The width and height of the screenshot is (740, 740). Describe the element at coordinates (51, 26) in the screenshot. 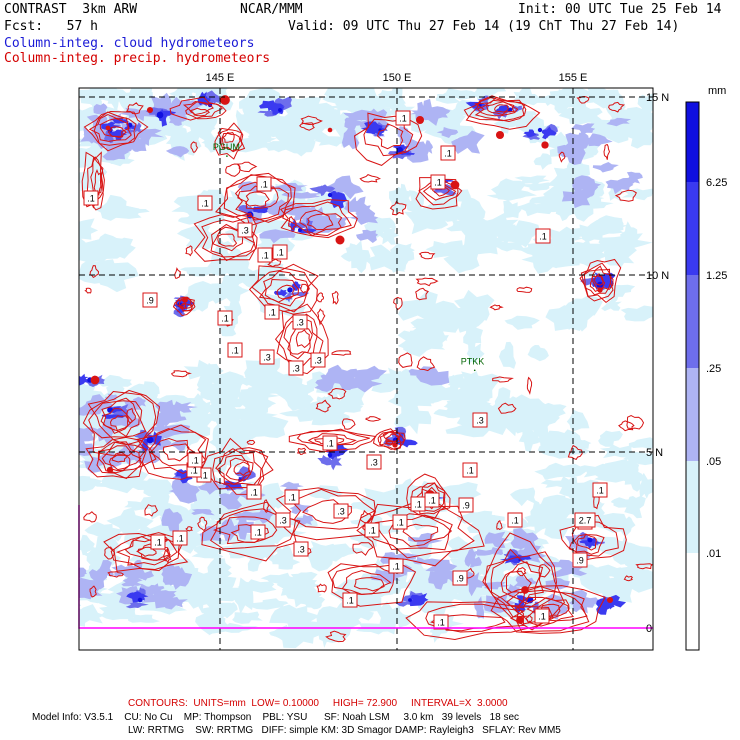

I see `forecast-hour: Fcst: 57 h` at that location.